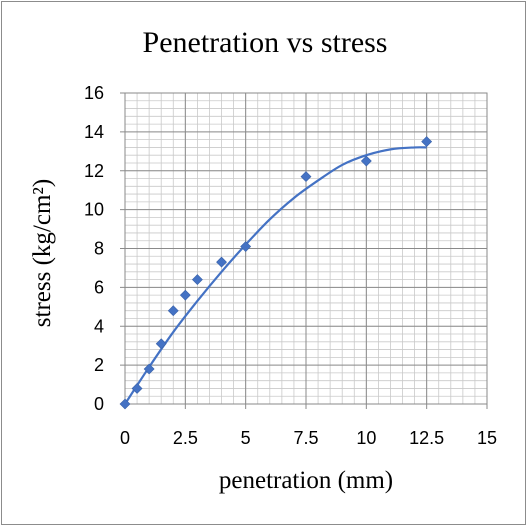  Describe the element at coordinates (265, 42) in the screenshot. I see `chart-title: Penetration vs stress` at that location.